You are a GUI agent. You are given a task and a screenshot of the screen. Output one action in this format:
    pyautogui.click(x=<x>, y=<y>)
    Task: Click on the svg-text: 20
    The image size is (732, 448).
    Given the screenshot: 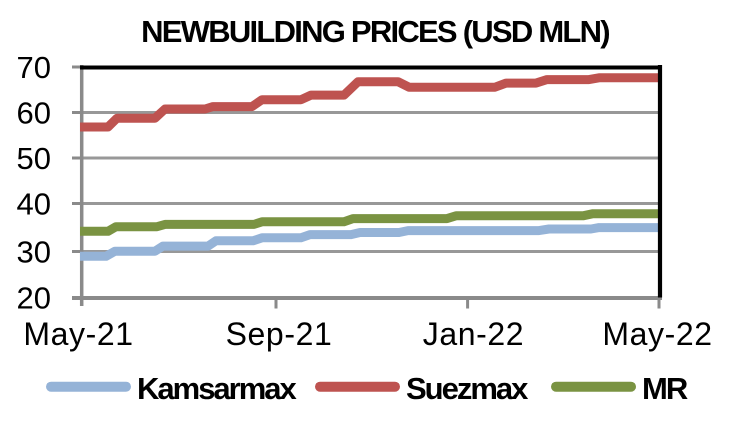 What is the action you would take?
    pyautogui.click(x=34, y=298)
    